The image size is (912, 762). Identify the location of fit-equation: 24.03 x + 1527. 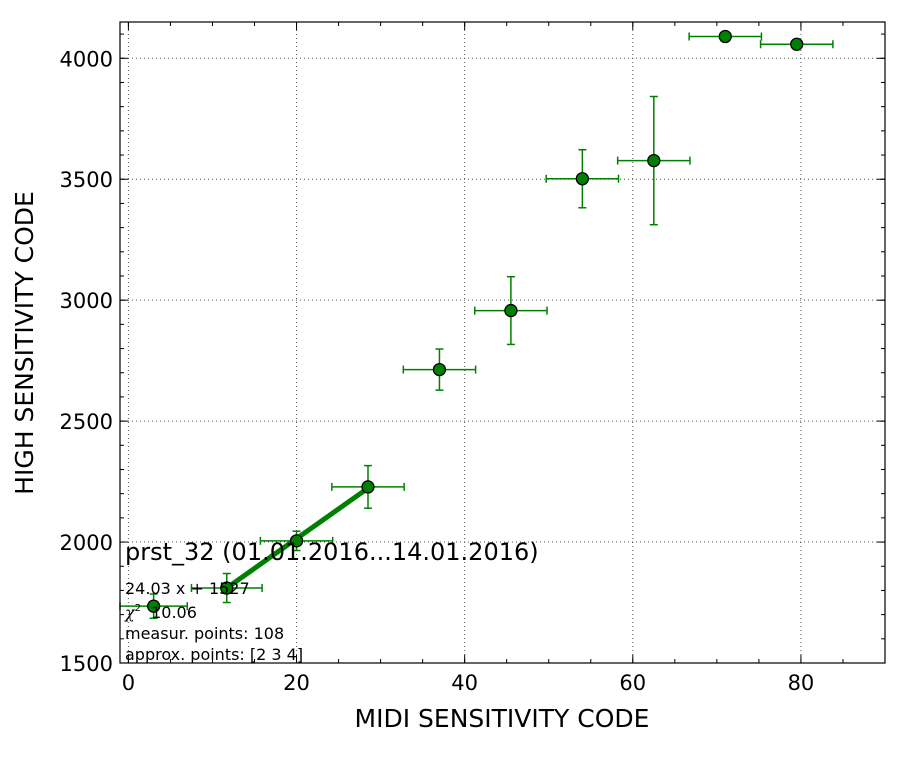
(187, 588).